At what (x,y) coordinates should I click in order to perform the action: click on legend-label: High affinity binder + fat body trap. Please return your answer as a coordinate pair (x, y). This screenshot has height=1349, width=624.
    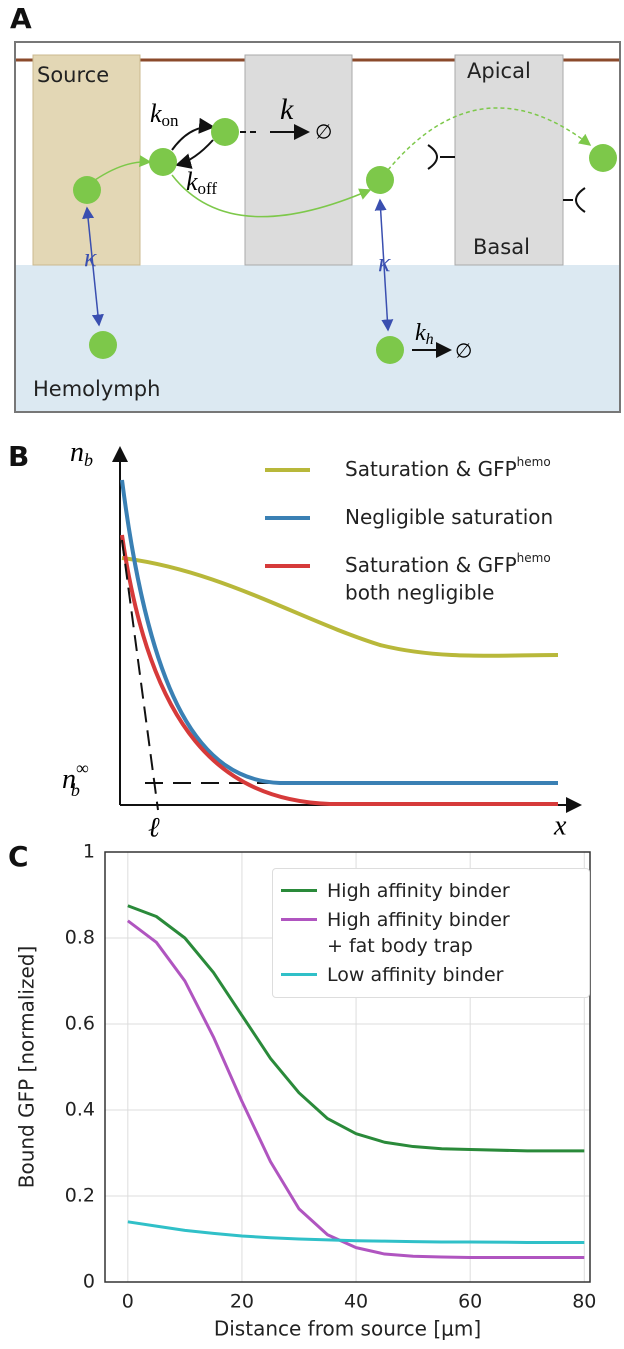
    Looking at the image, I should click on (418, 933).